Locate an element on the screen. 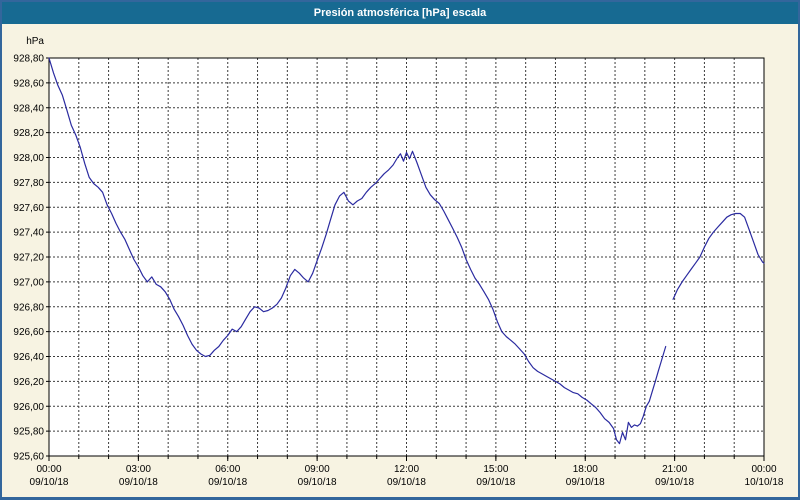  bottom-bar is located at coordinates (400, 497).